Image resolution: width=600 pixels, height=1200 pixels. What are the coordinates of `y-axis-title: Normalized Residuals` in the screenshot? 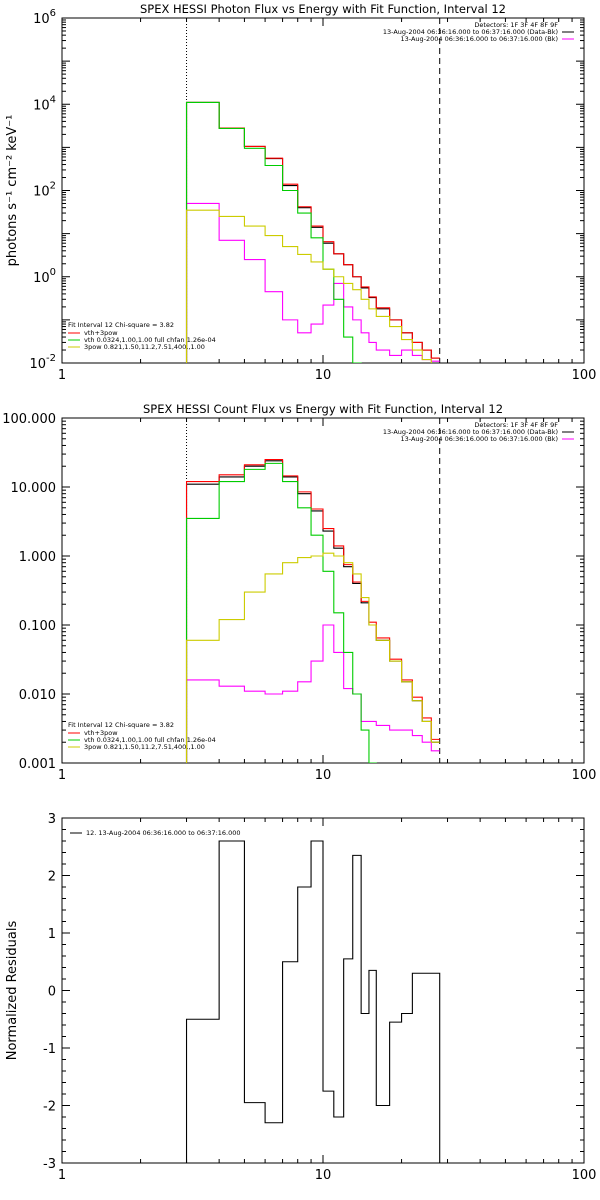 It's located at (12, 991).